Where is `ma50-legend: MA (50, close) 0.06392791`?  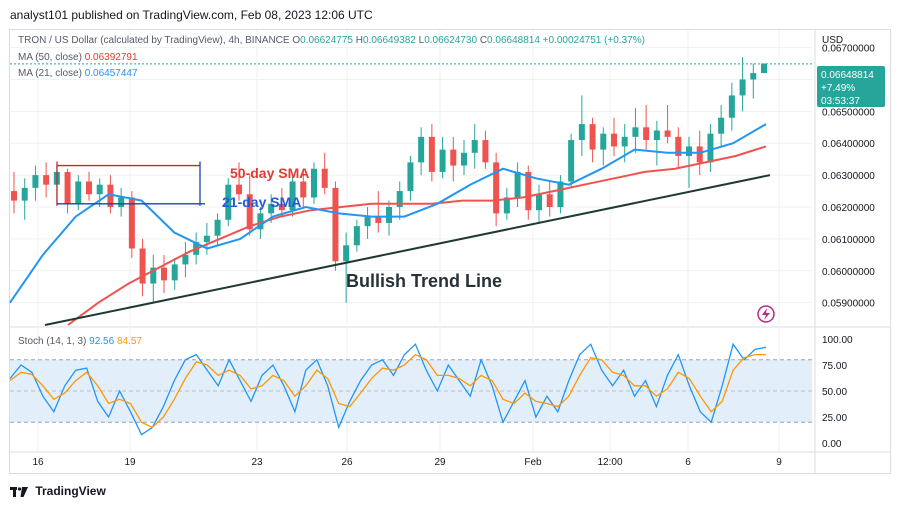
ma50-legend: MA (50, close) 0.06392791 is located at coordinates (78, 57).